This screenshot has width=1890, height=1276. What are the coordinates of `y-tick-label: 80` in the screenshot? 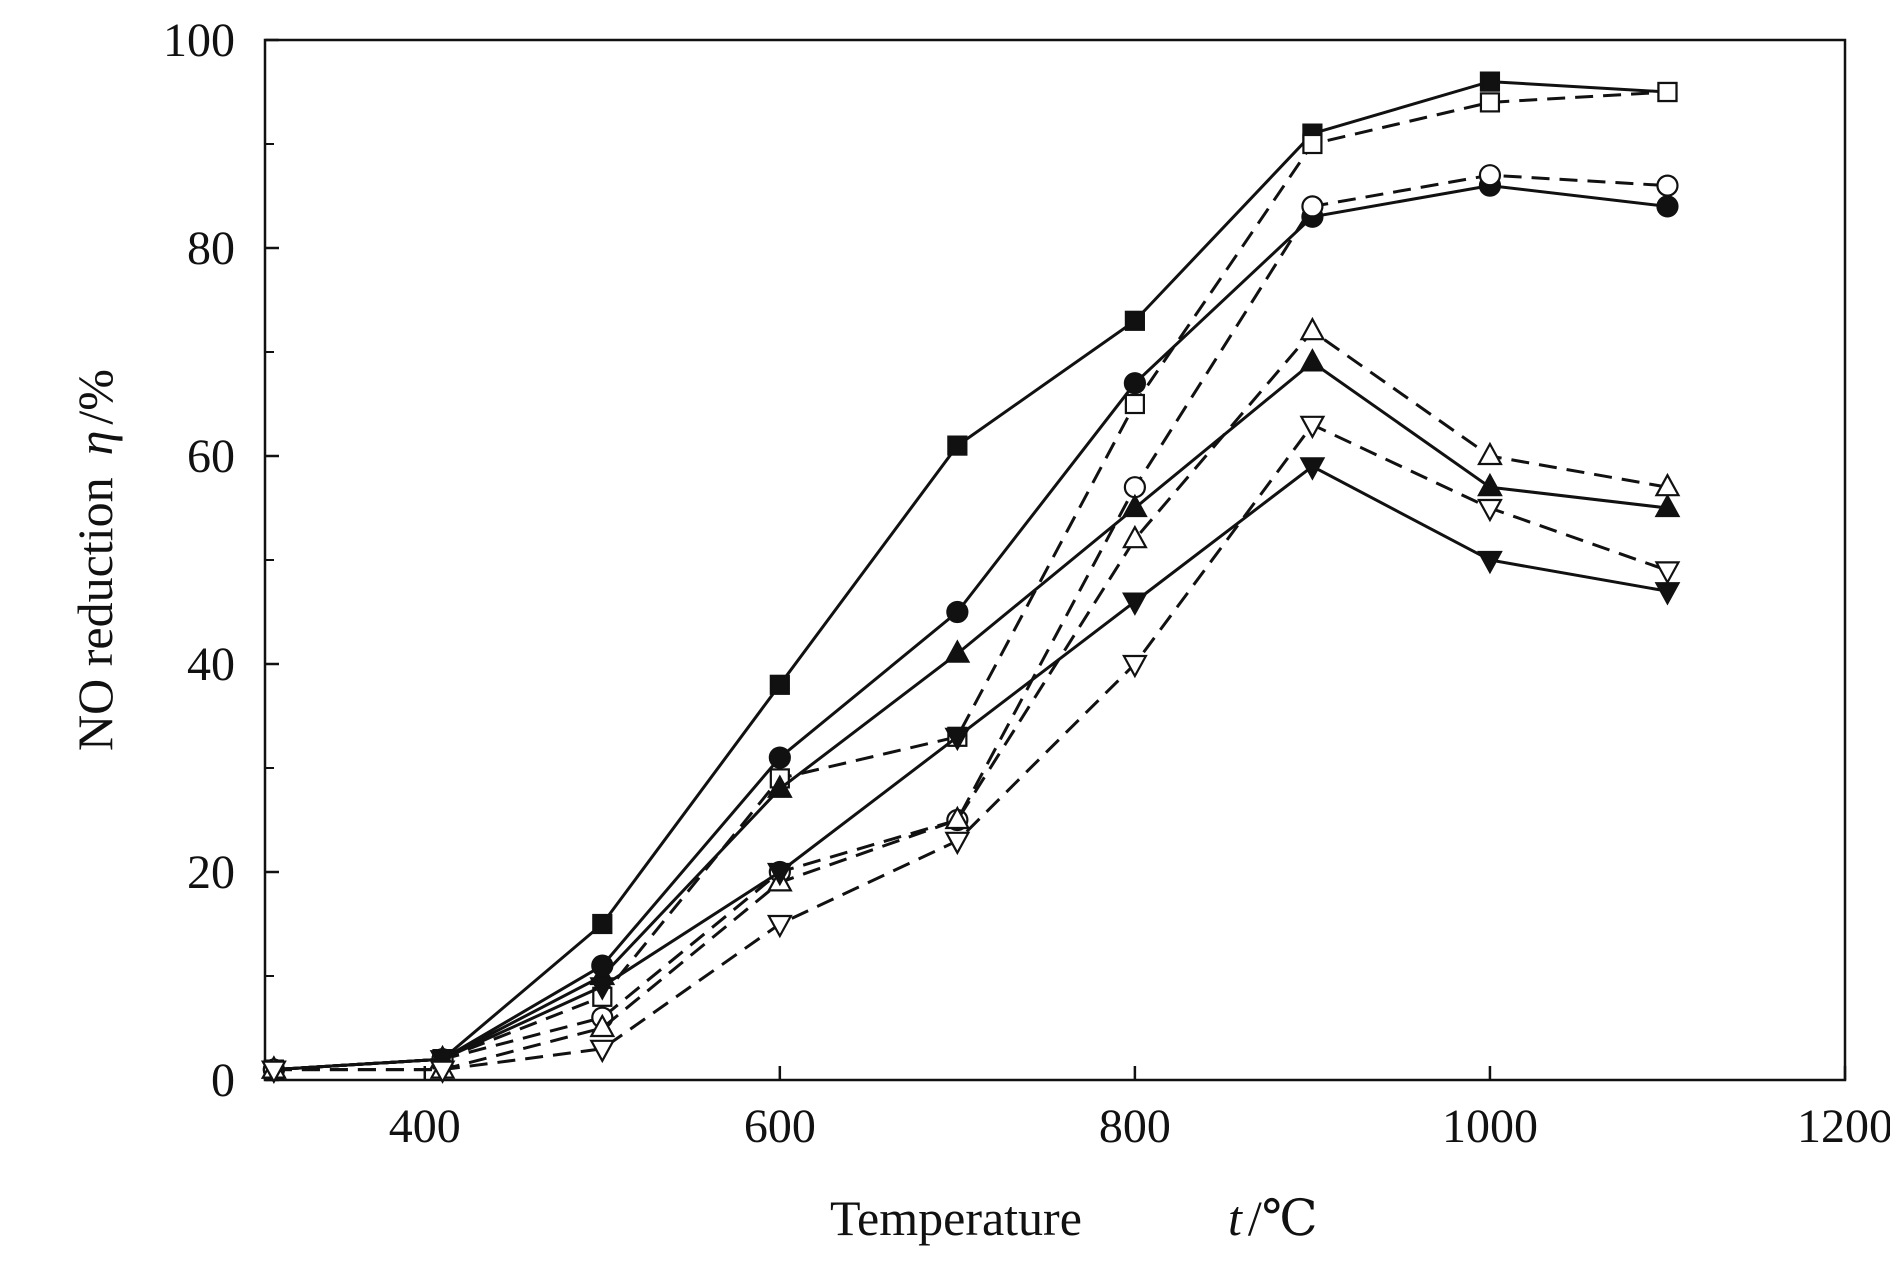 It's located at (211, 248).